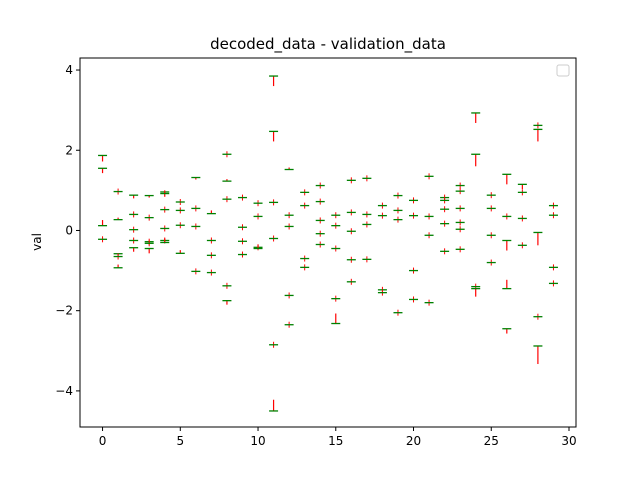 The width and height of the screenshot is (640, 480). I want to click on x-tick-label: 0, so click(103, 441).